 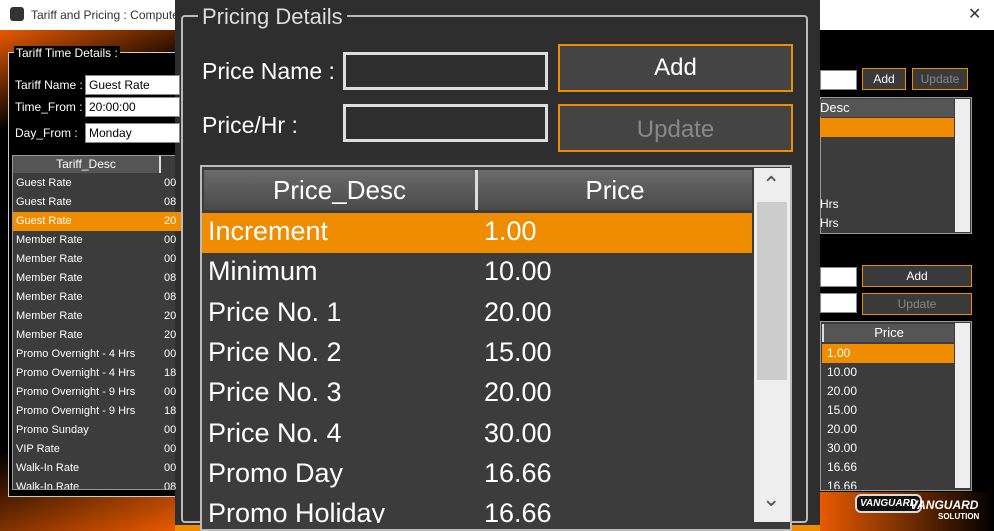 What do you see at coordinates (132, 85) in the screenshot?
I see `field-input: Guest Rate` at bounding box center [132, 85].